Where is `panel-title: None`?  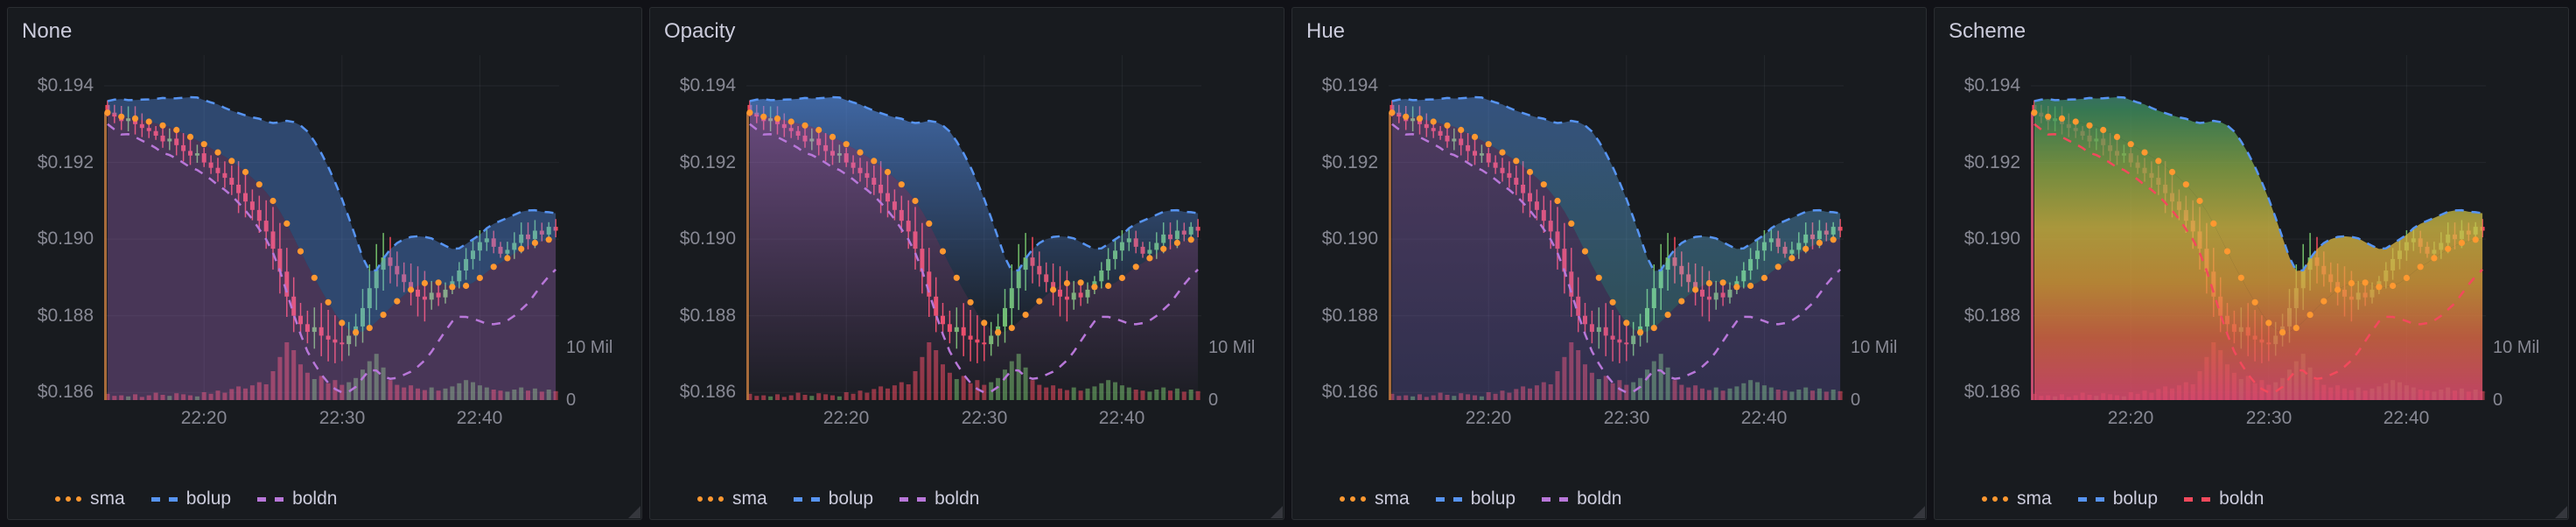 panel-title: None is located at coordinates (47, 31).